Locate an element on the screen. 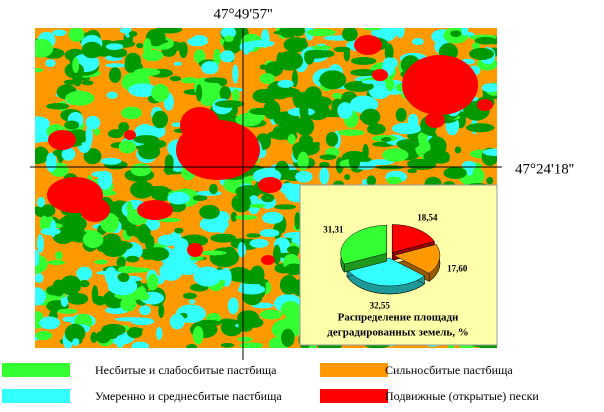  pie-value-label: 32,55 is located at coordinates (380, 306).